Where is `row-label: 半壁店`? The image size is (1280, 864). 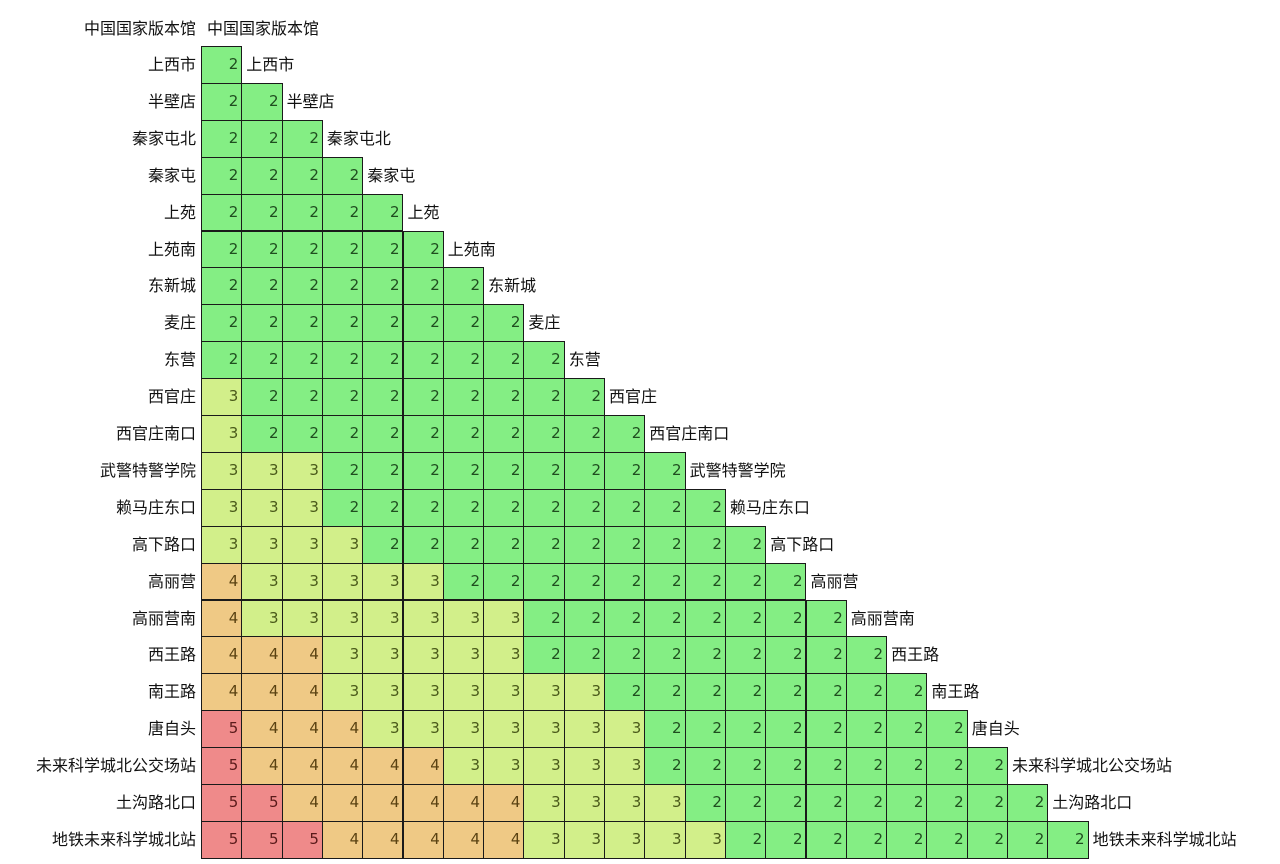
row-label: 半壁店 is located at coordinates (171, 101).